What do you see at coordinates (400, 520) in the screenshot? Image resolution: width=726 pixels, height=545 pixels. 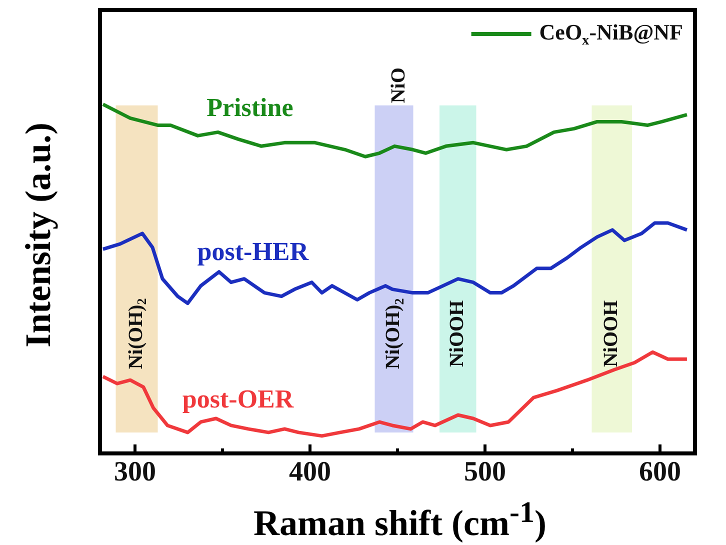 I see `x-axis-title: Raman shift (cm$^{-1}$)` at bounding box center [400, 520].